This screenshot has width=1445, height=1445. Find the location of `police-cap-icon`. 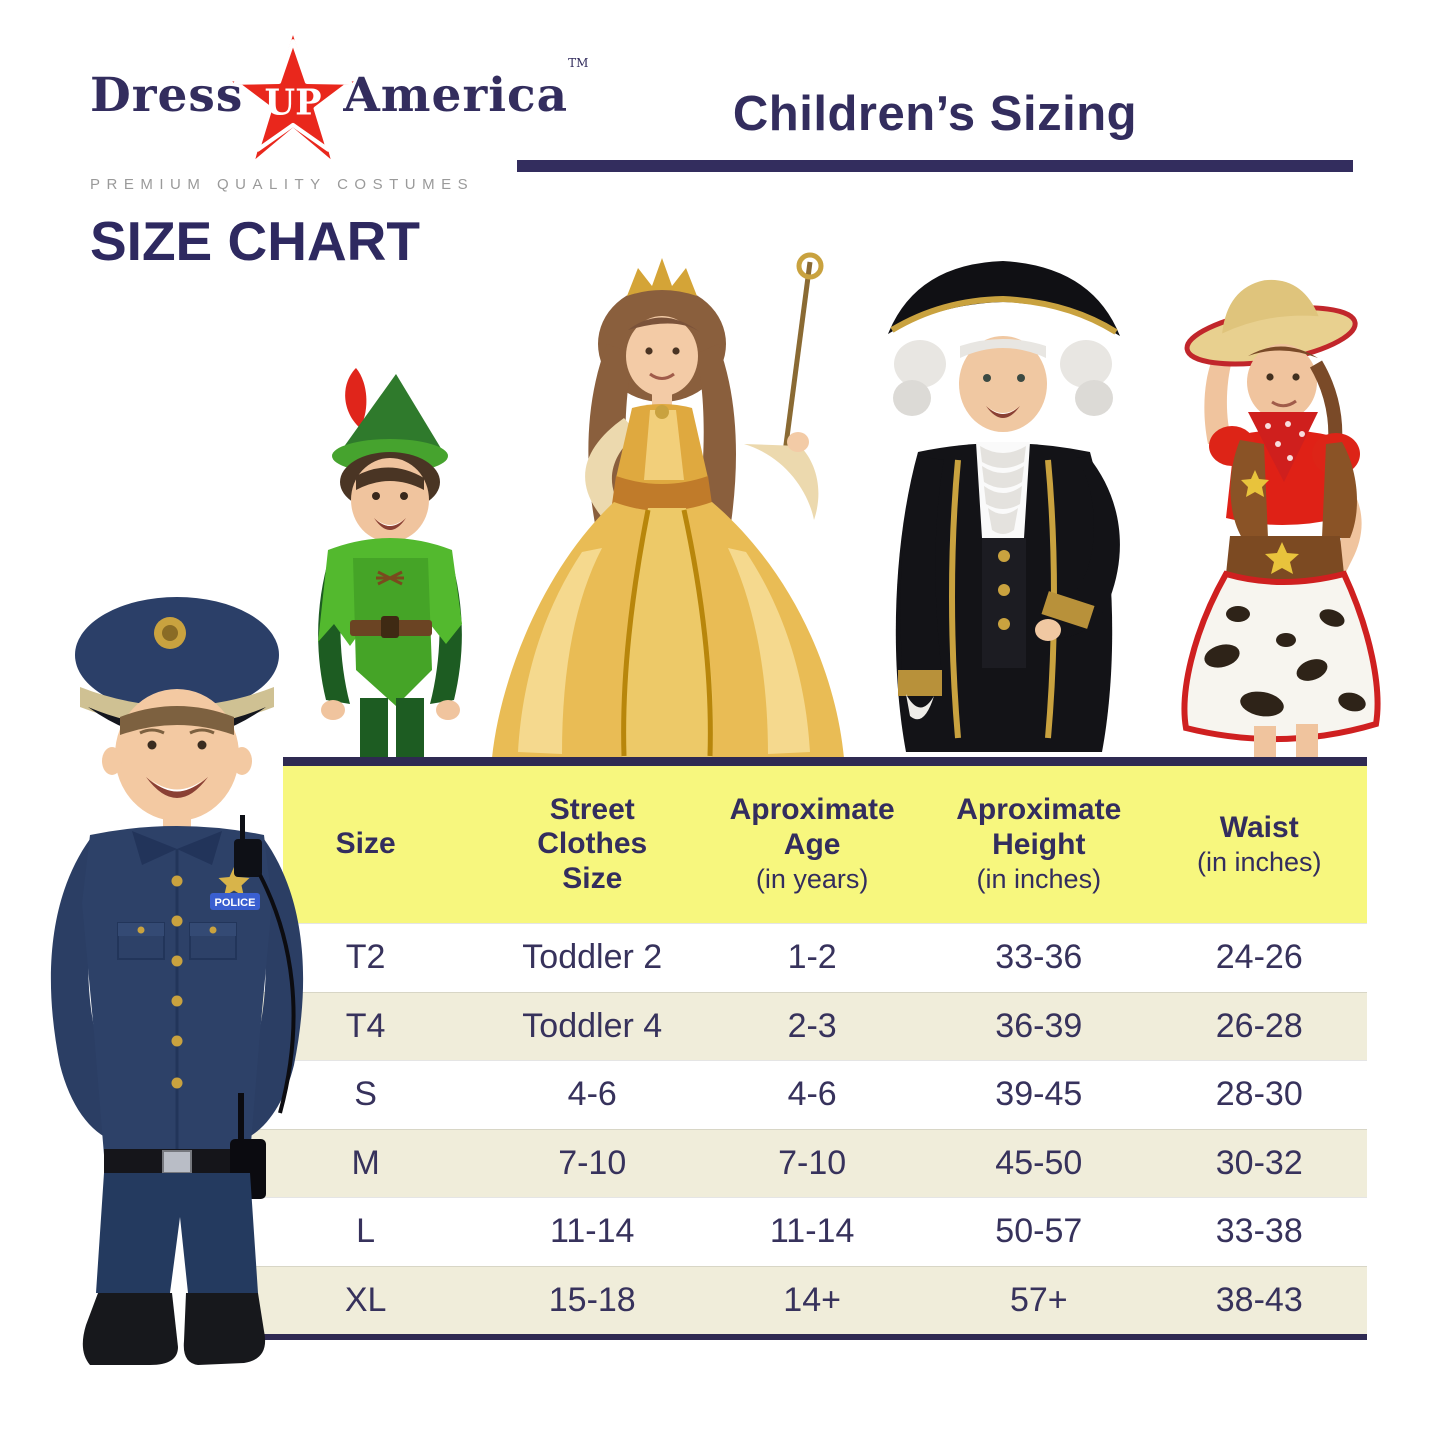

police-cap-icon is located at coordinates (177, 655).